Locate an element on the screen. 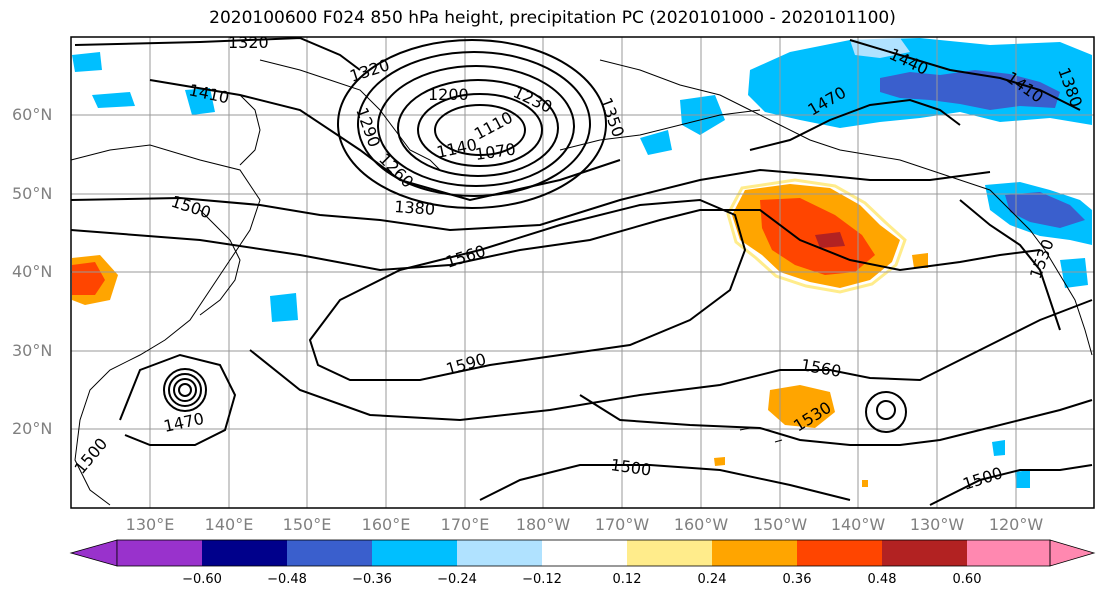  precip-bering2 is located at coordinates (656, 142).